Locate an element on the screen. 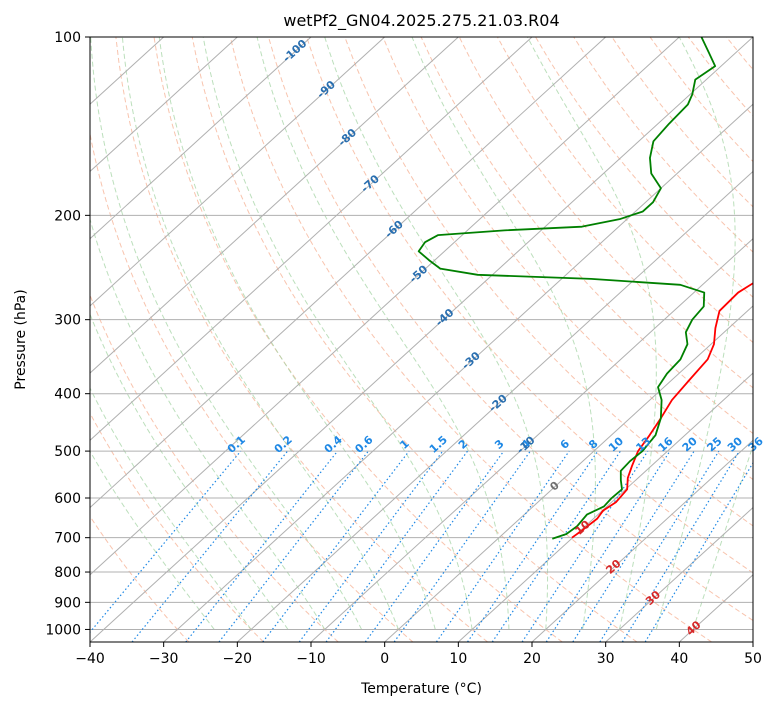 Image resolution: width=775 pixels, height=708 pixels. y-tick-label: 900 is located at coordinates (67, 603).